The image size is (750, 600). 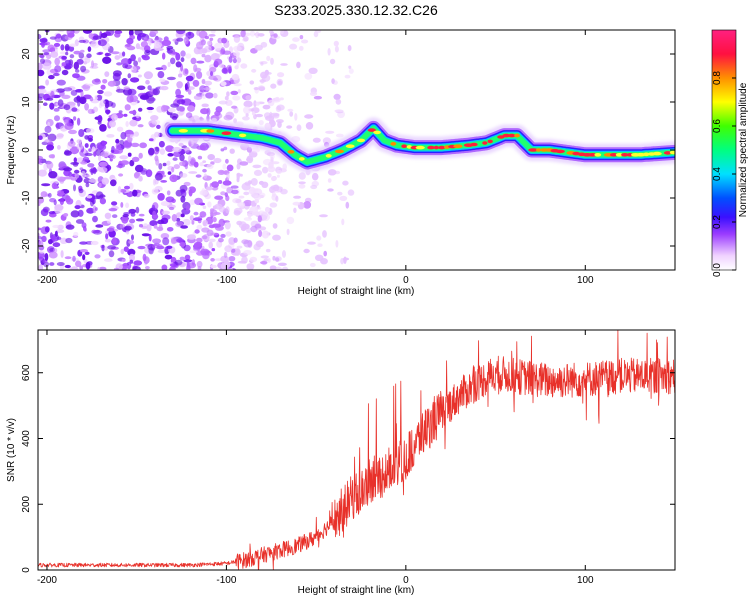 I want to click on colorbar-gradient, so click(x=724, y=150).